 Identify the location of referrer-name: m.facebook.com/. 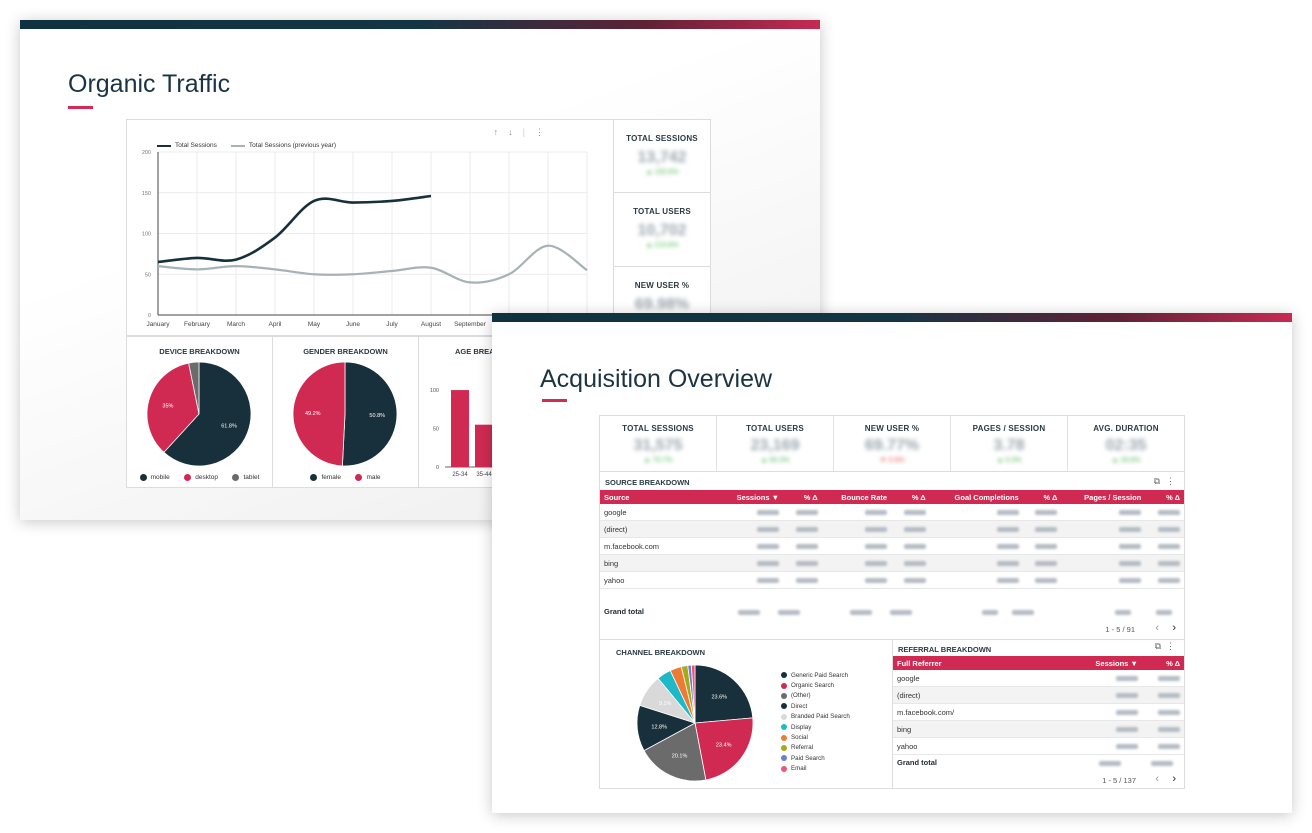
(982, 712).